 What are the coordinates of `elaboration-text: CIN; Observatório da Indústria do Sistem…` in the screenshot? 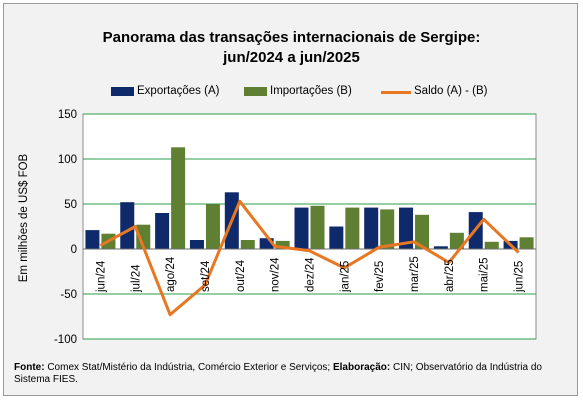 It's located at (278, 373).